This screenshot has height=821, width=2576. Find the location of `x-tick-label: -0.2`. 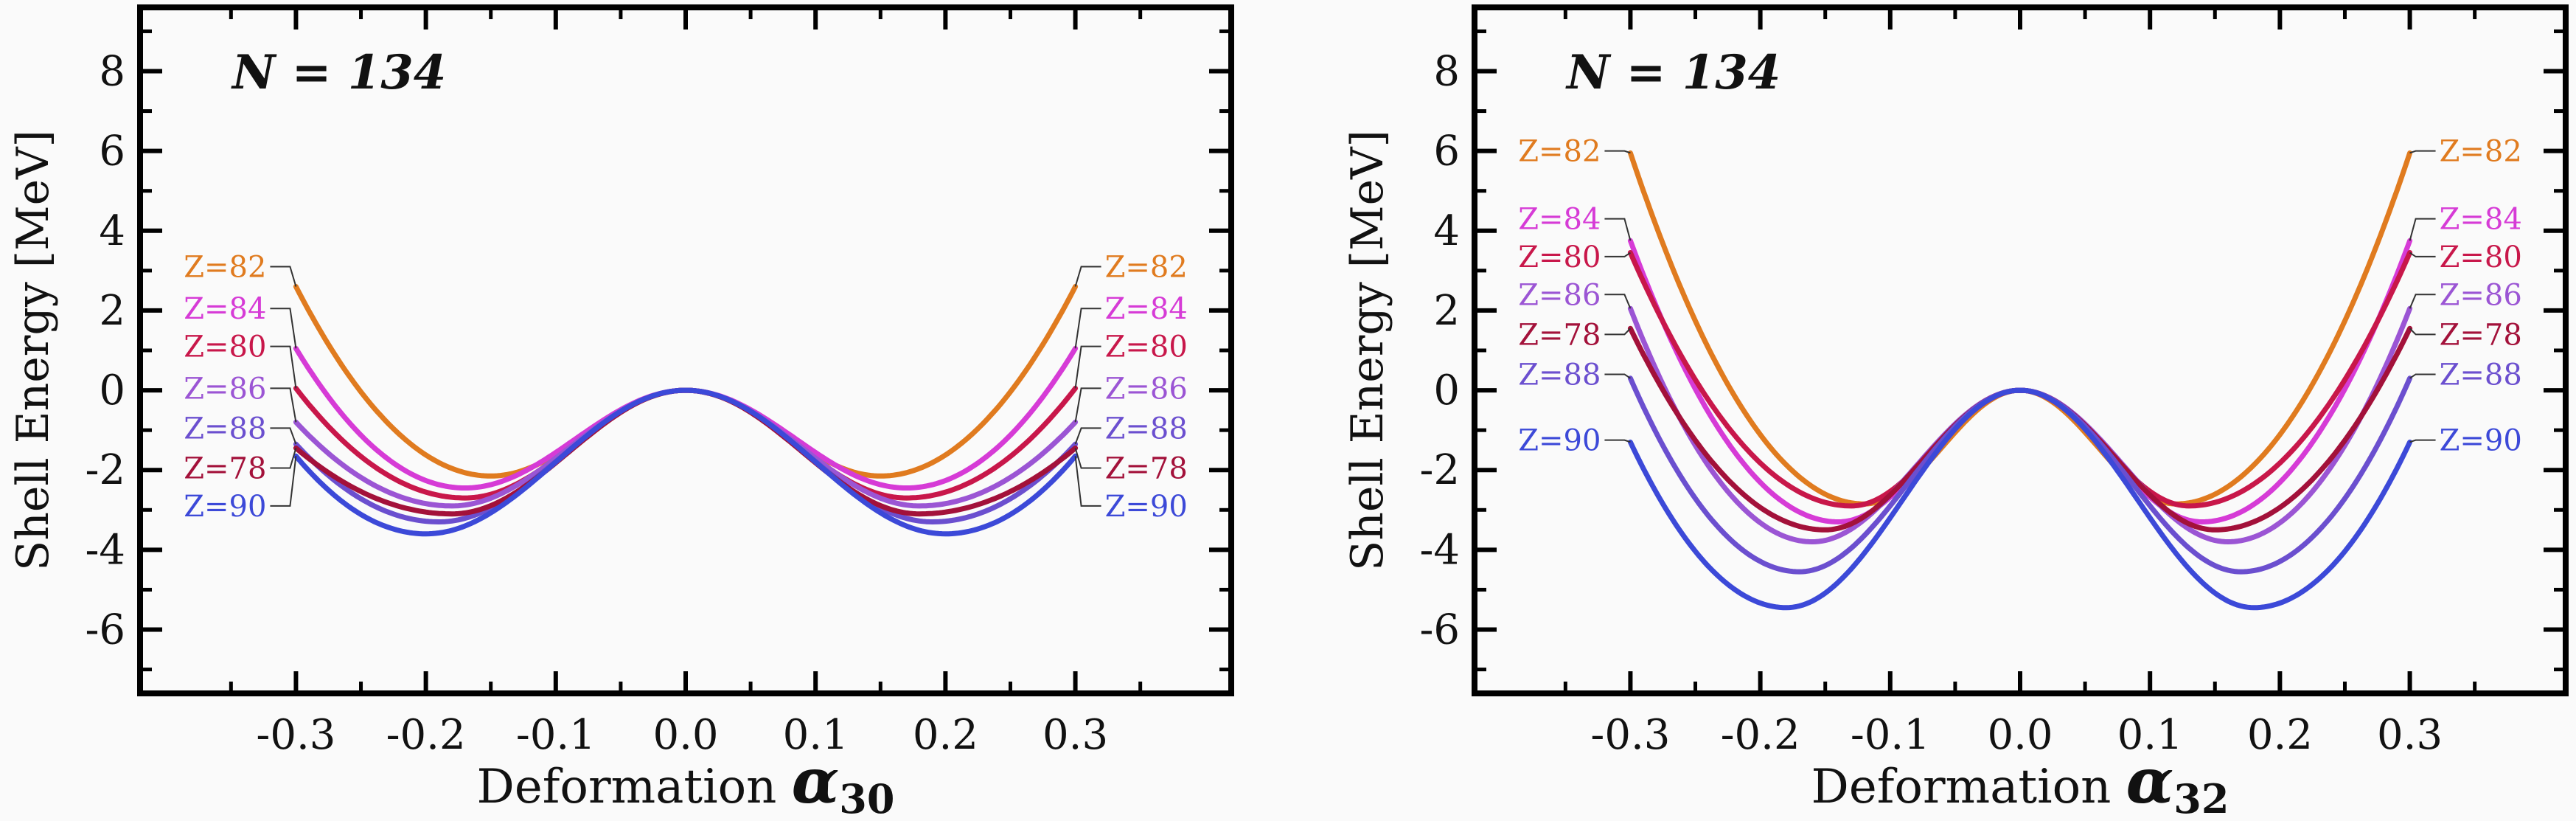

x-tick-label: -0.2 is located at coordinates (1760, 735).